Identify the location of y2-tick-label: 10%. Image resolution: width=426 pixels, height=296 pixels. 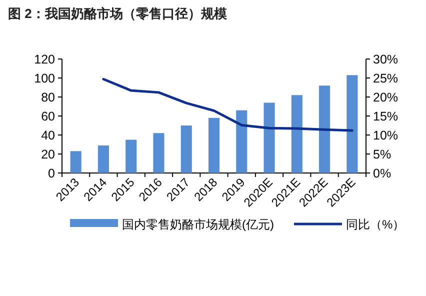
(385, 135).